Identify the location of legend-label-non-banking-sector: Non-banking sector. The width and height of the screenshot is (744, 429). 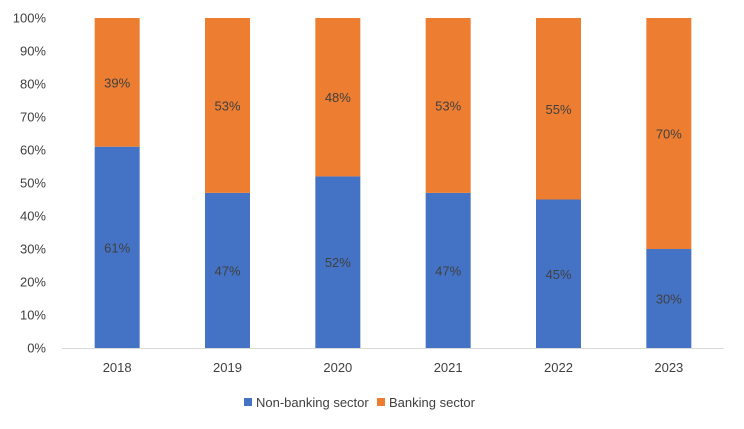
(312, 402).